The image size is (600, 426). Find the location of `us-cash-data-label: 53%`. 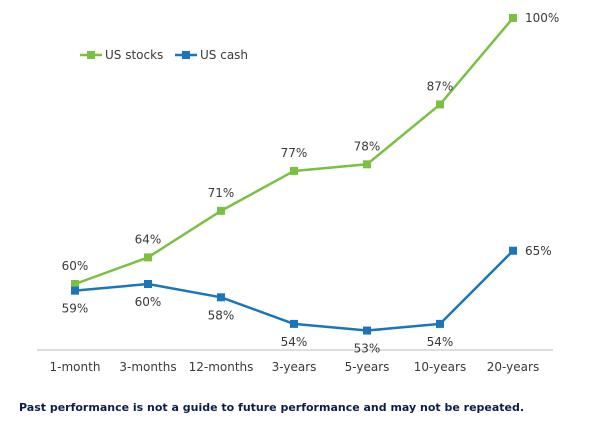

us-cash-data-label: 53% is located at coordinates (367, 349).